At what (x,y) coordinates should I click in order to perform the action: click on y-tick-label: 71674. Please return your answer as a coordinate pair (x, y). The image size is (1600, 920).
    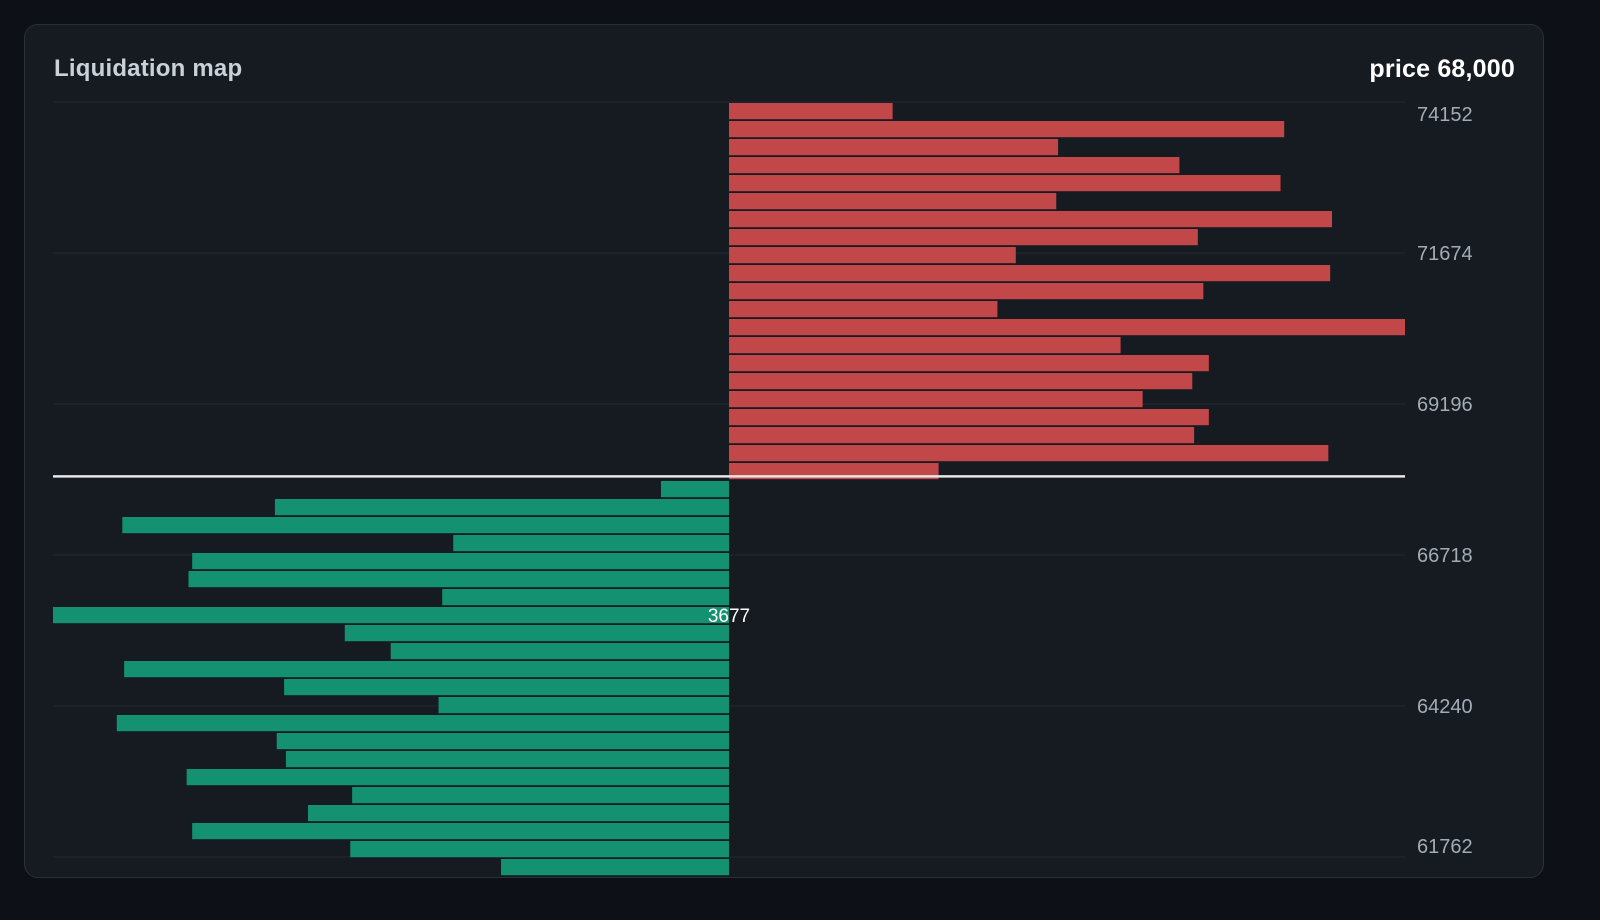
    Looking at the image, I should click on (1445, 254).